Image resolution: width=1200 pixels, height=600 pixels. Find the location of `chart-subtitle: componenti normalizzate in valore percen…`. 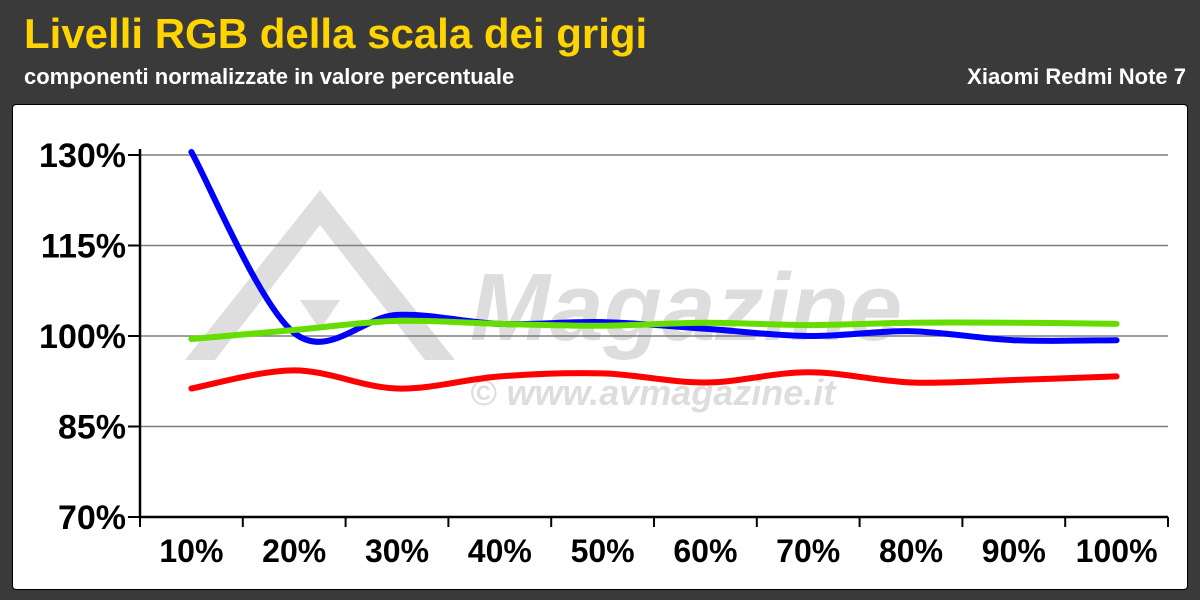

chart-subtitle: componenti normalizzate in valore percen… is located at coordinates (269, 76).